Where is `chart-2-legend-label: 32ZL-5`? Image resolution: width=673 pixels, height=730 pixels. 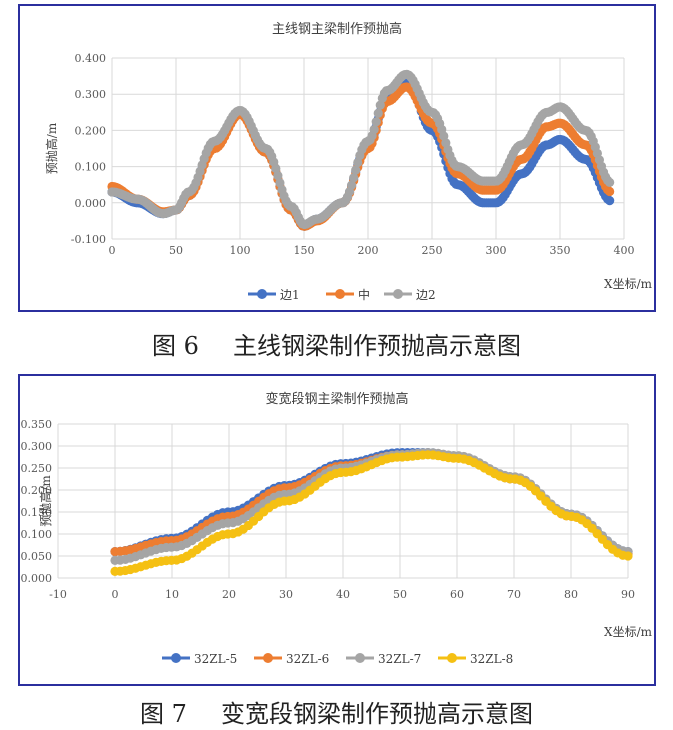
chart-2-legend-label: 32ZL-5 is located at coordinates (215, 659).